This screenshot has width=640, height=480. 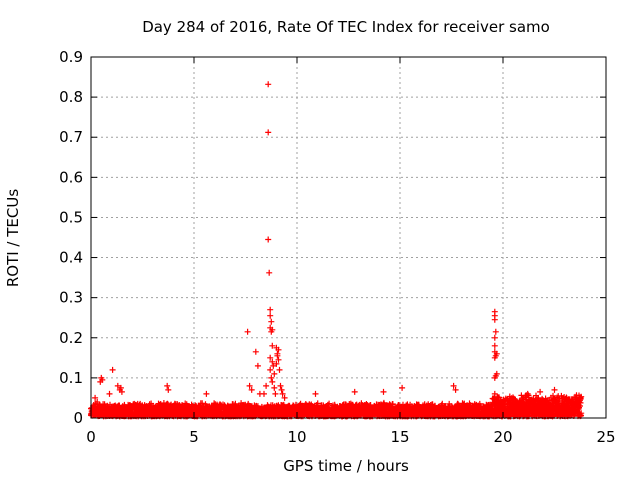 What do you see at coordinates (71, 97) in the screenshot?
I see `y-tick-label: 0.8` at bounding box center [71, 97].